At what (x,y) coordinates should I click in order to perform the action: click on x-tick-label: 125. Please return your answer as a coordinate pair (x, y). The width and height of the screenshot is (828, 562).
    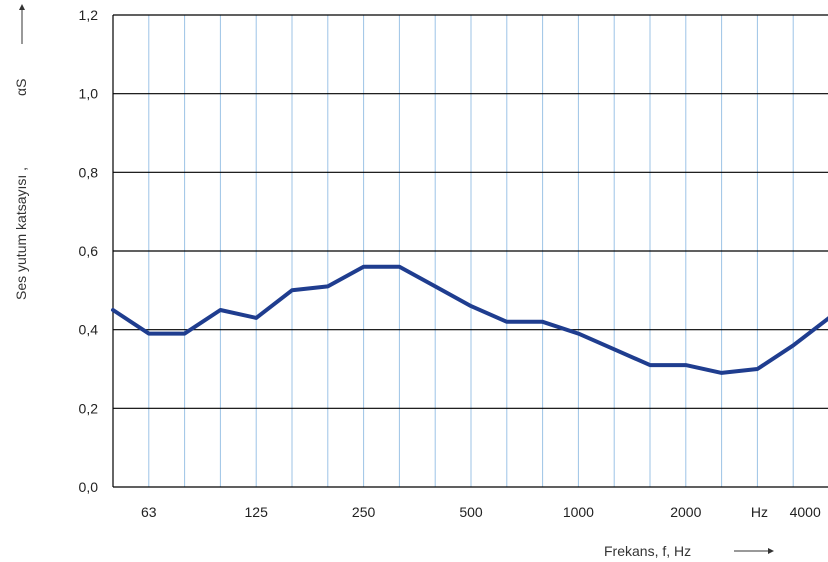
    Looking at the image, I should click on (257, 512).